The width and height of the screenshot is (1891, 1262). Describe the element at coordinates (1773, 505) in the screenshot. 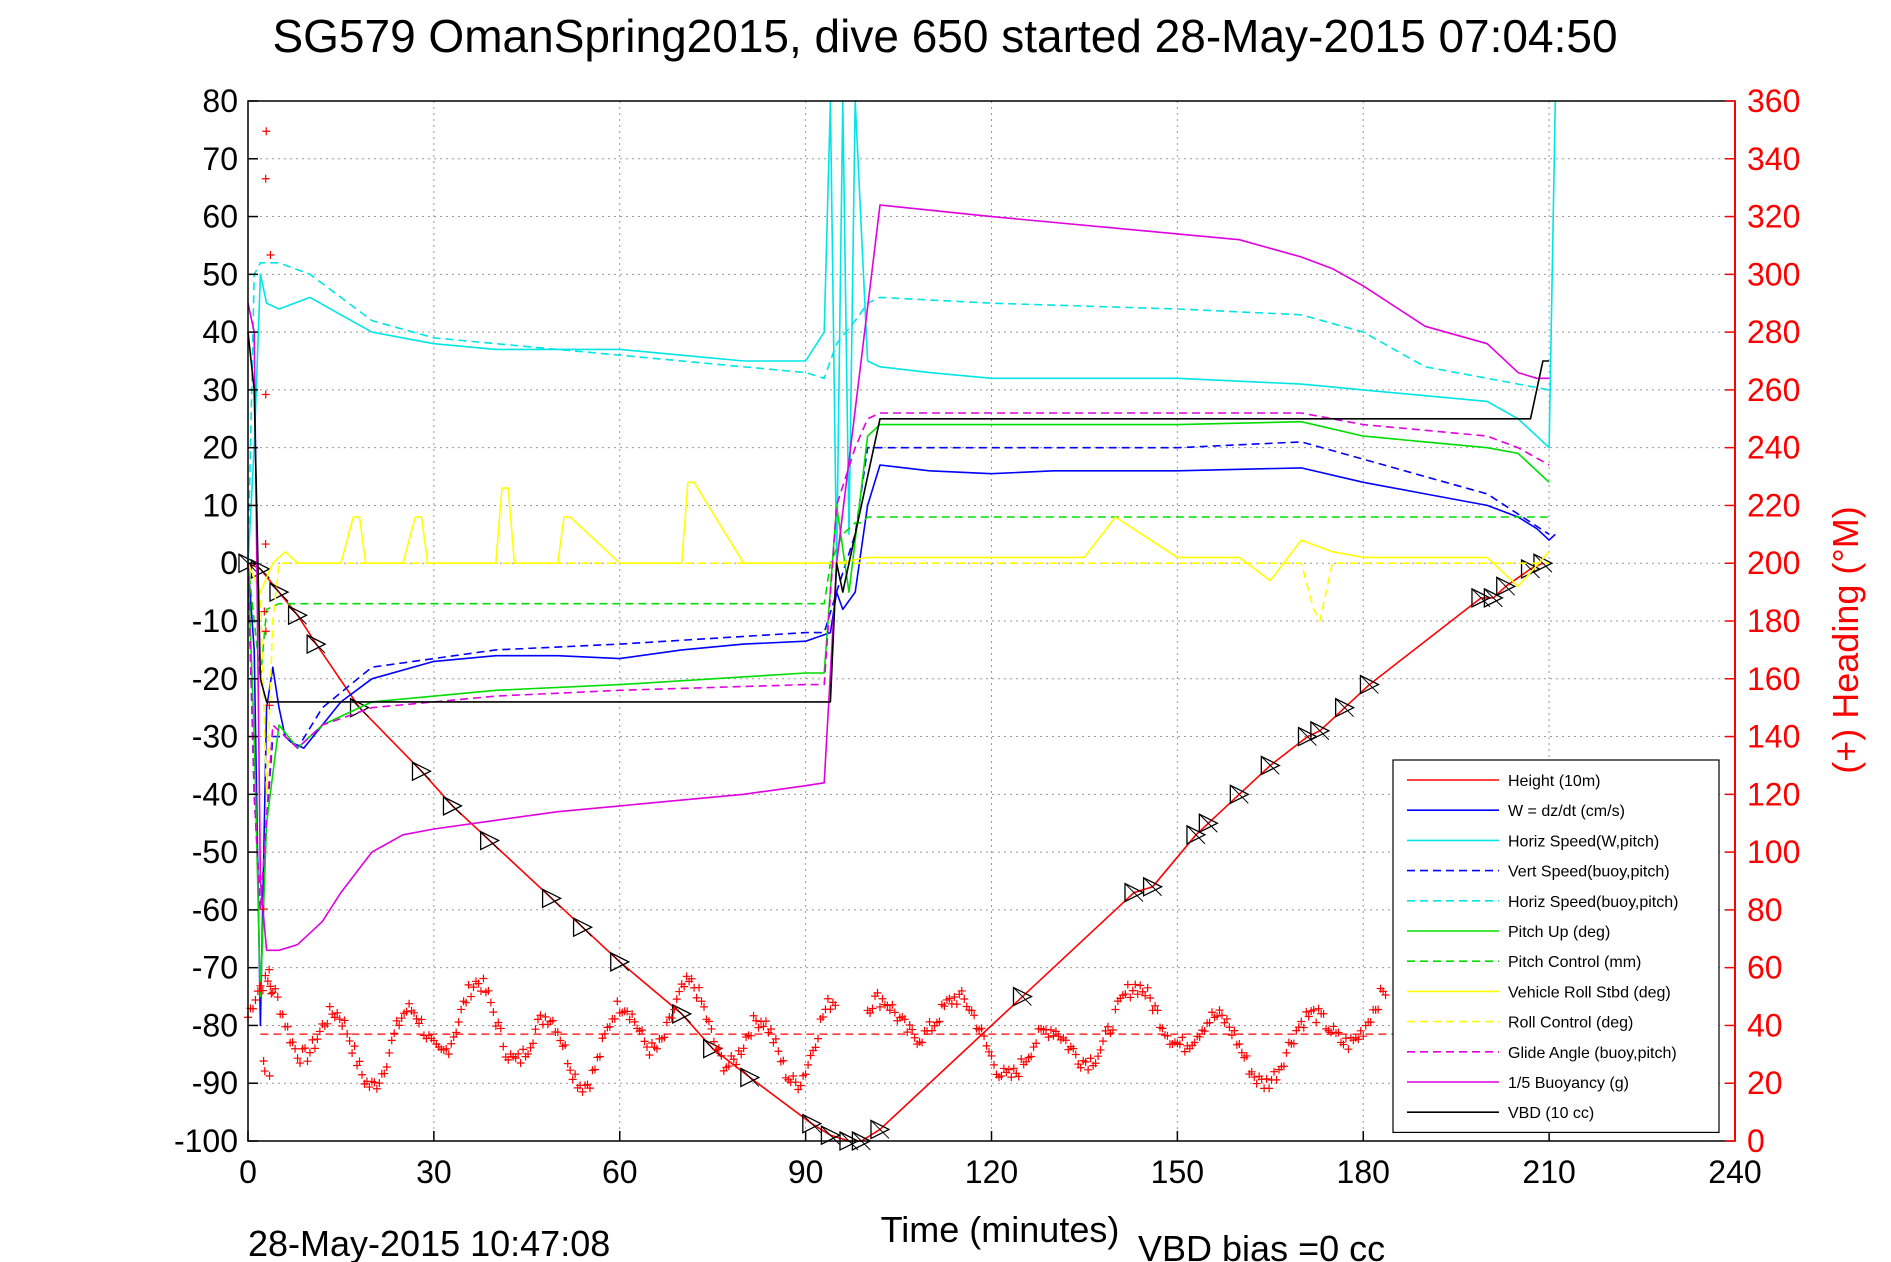

I see `y-right-tick-label: 220` at that location.